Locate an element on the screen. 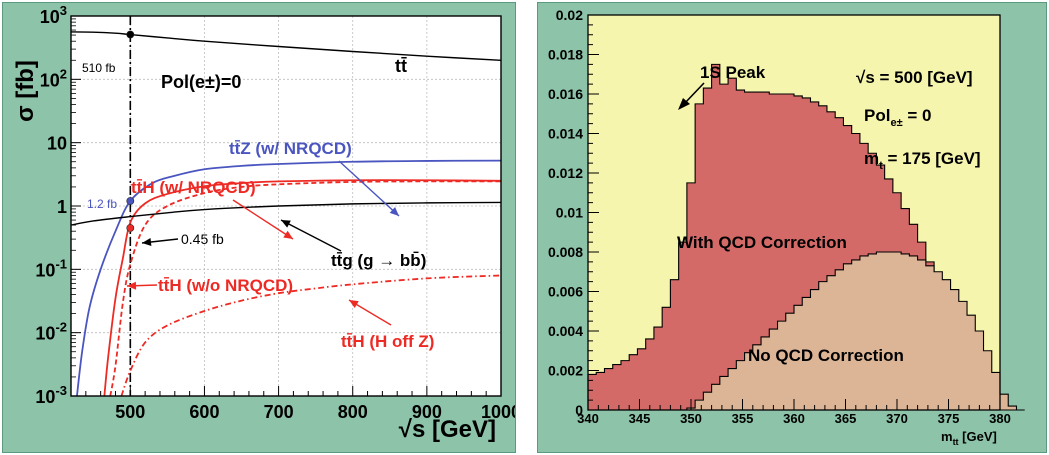 The height and width of the screenshot is (455, 1049). y-tick-label-6: 10³ is located at coordinates (53, 15).